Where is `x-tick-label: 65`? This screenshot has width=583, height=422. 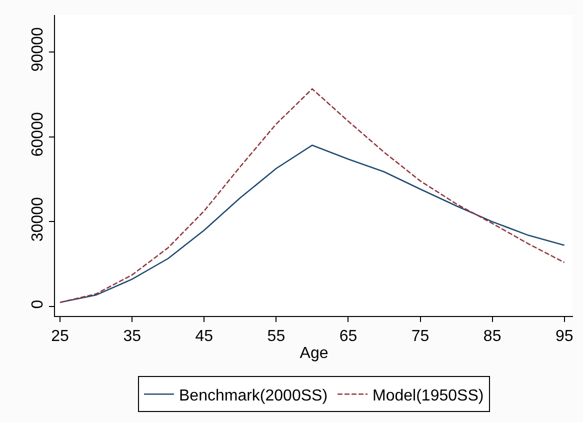 x-tick-label: 65 is located at coordinates (348, 337).